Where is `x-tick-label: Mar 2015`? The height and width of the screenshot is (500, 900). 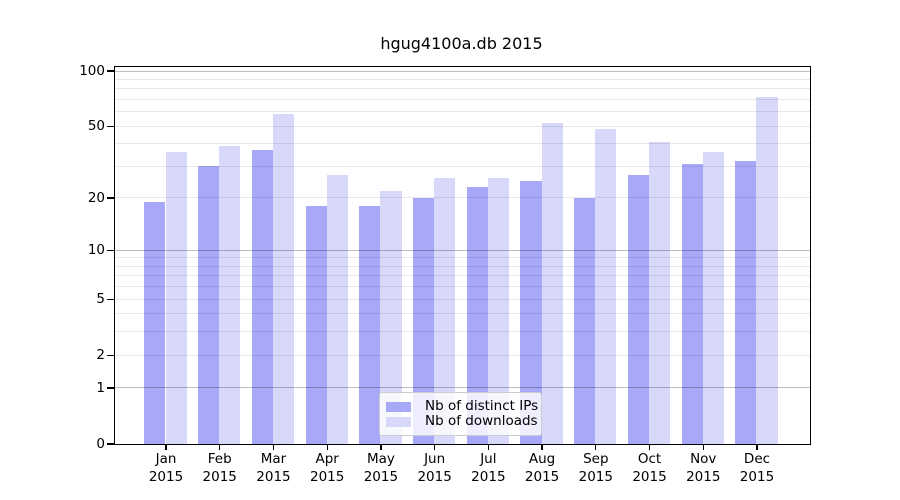
x-tick-label: Mar 2015 is located at coordinates (273, 468).